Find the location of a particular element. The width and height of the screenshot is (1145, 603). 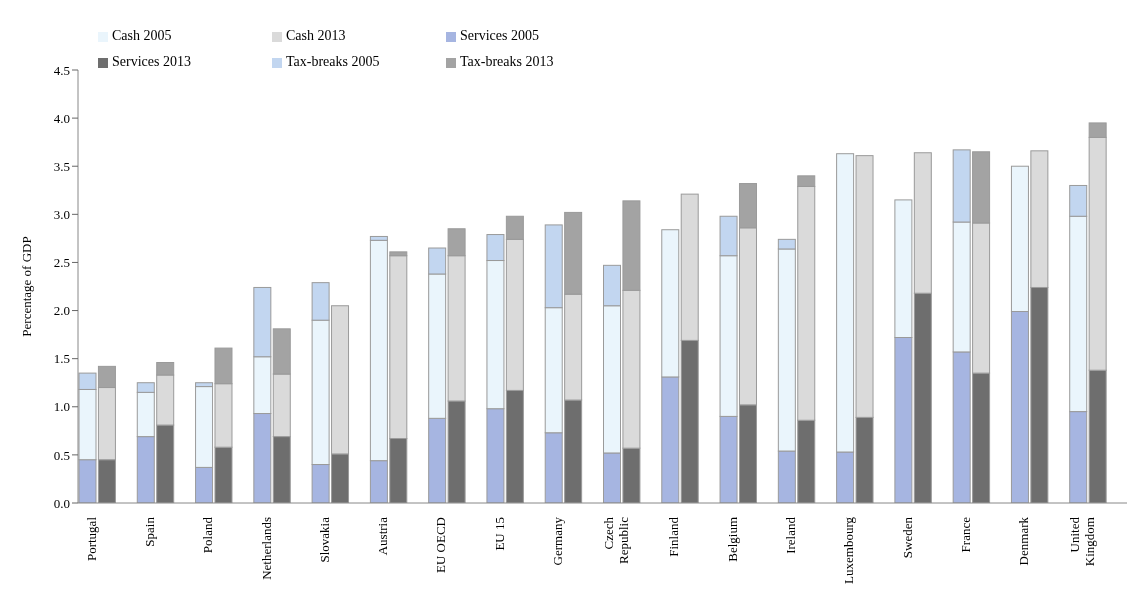

y-tick-label: 1.0 is located at coordinates (61, 407).